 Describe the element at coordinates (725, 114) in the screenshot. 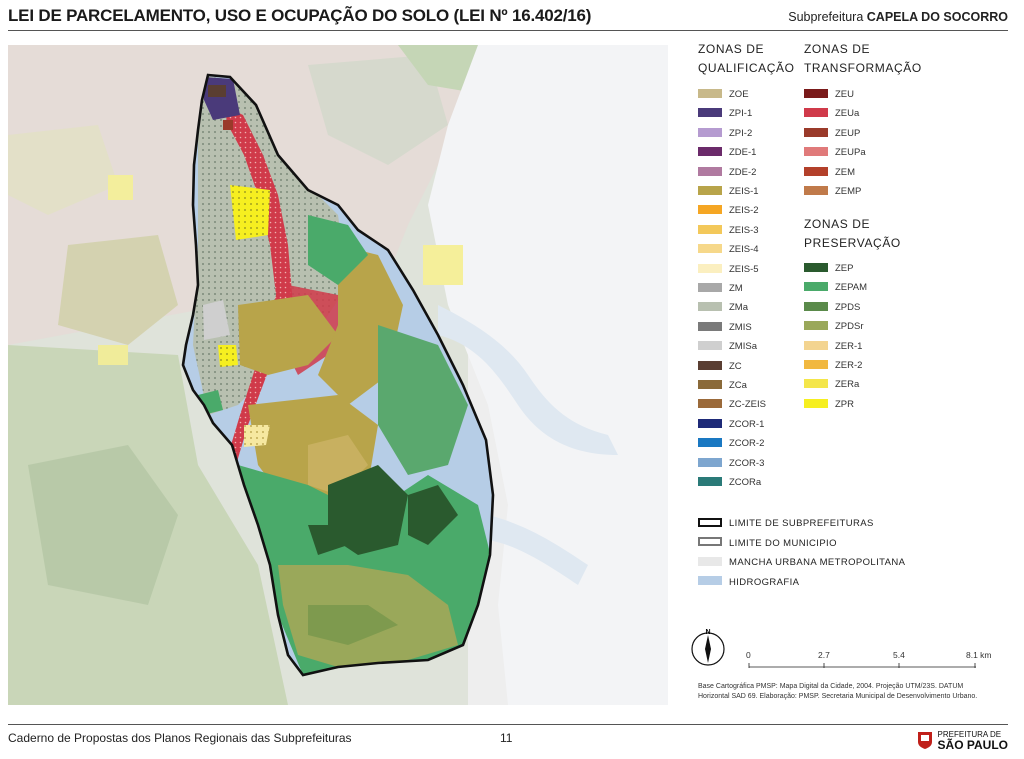

I see `legend-item-zpi-1: ZPI-1` at that location.